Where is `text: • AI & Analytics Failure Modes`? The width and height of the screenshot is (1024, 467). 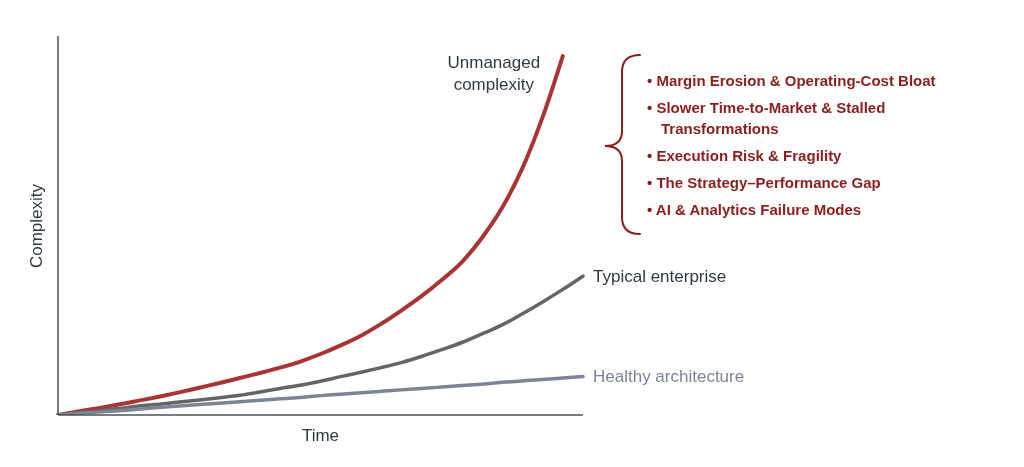
text: • AI & Analytics Failure Modes is located at coordinates (755, 210).